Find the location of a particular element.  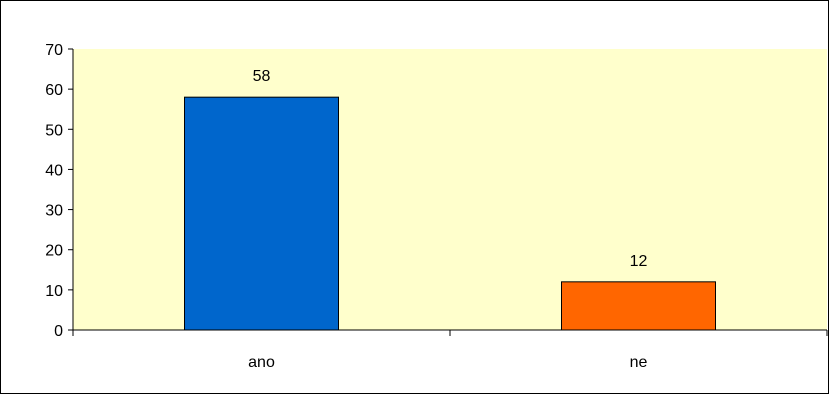

data-label-ano: 58 is located at coordinates (262, 76).